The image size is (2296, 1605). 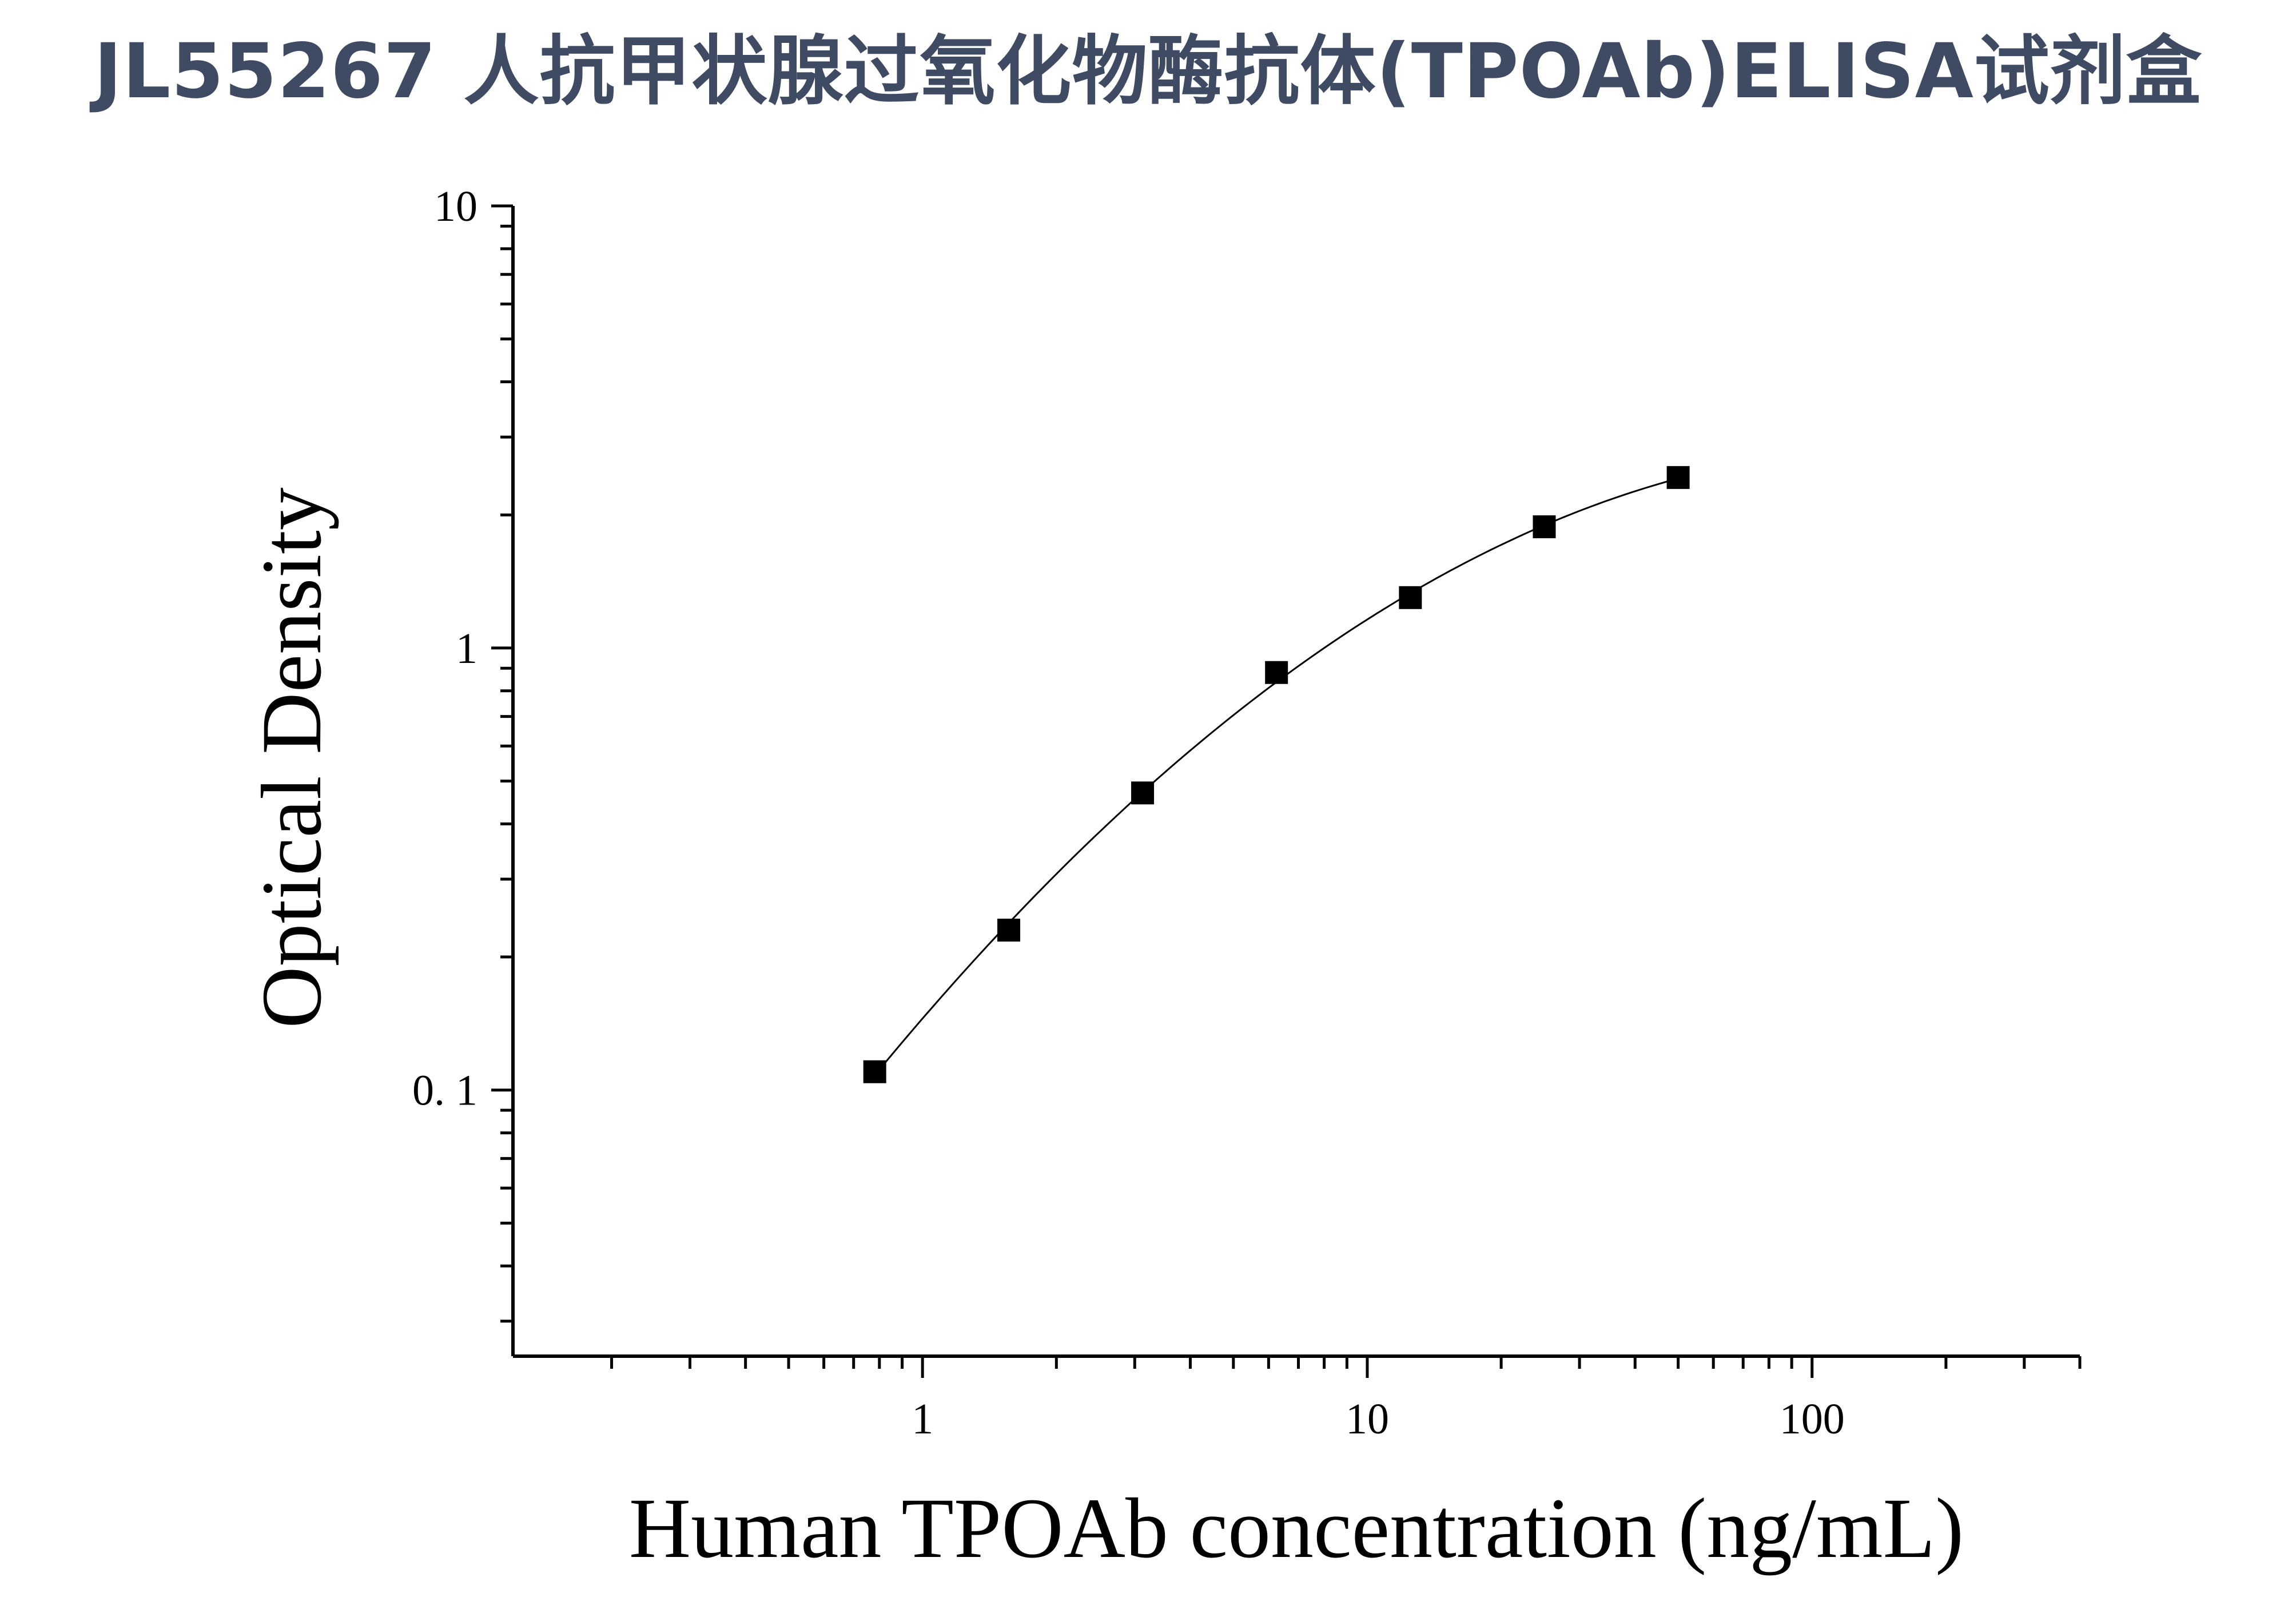 I want to click on fit-curve, so click(x=1276, y=777).